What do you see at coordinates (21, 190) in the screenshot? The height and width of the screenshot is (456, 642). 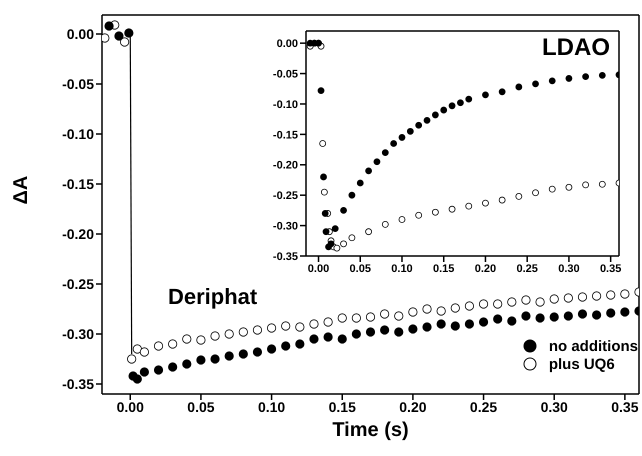 I see `y-axis-title: ΔA` at bounding box center [21, 190].